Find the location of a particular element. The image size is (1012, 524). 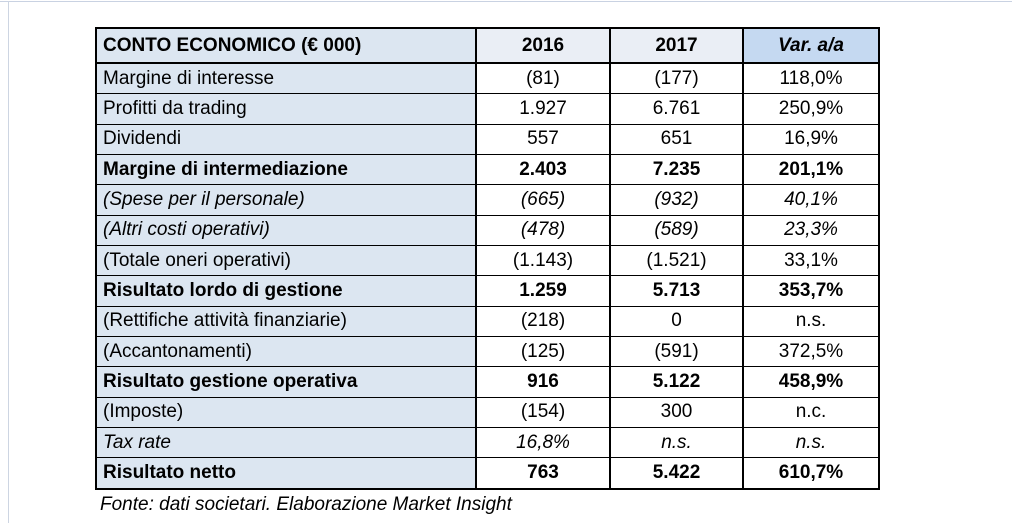

table-row: Dividendi 557 651 16,9% is located at coordinates (487, 139).